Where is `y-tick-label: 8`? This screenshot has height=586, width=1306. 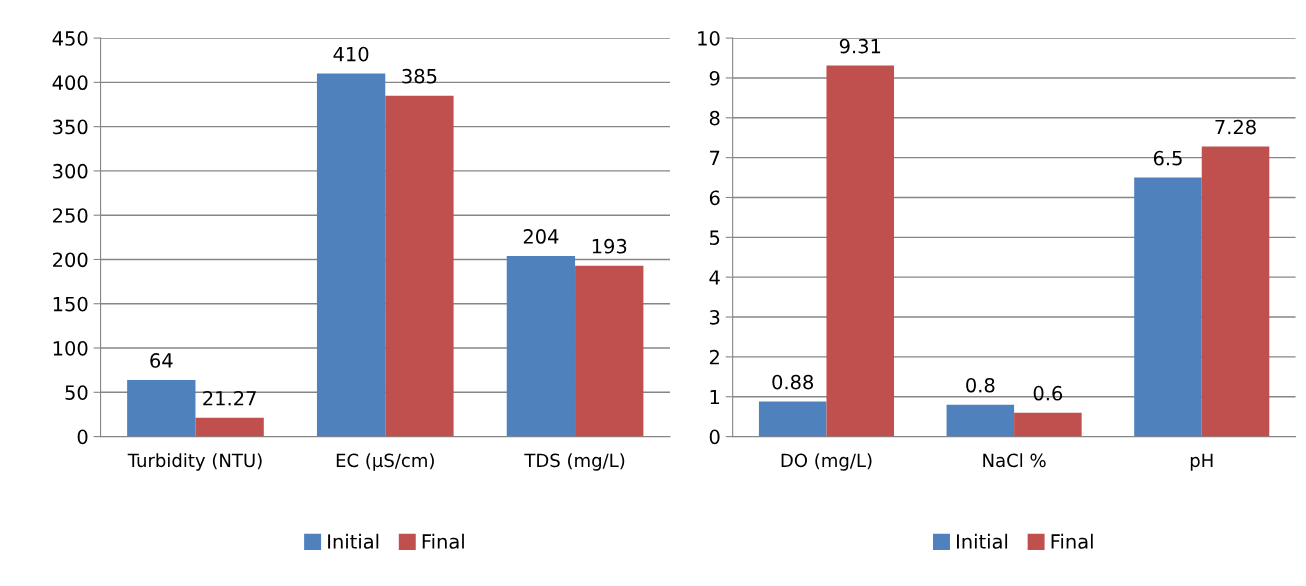
y-tick-label: 8 is located at coordinates (714, 118).